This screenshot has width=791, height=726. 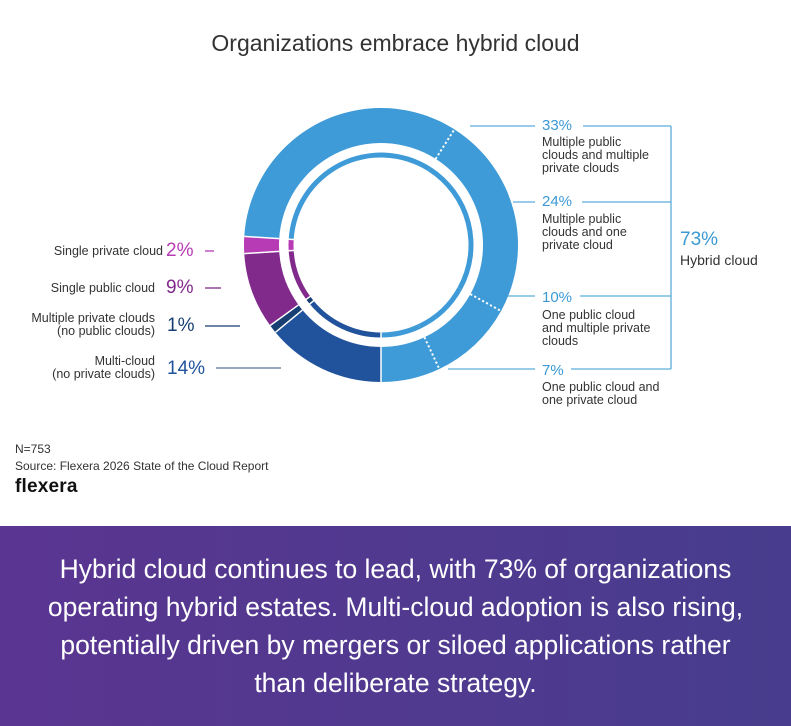 I want to click on sample-size: N=753, so click(x=33, y=449).